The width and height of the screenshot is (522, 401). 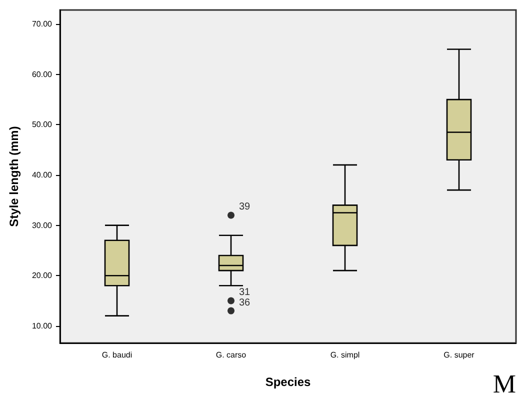 I want to click on y-tick-label: 70.00, so click(x=42, y=24).